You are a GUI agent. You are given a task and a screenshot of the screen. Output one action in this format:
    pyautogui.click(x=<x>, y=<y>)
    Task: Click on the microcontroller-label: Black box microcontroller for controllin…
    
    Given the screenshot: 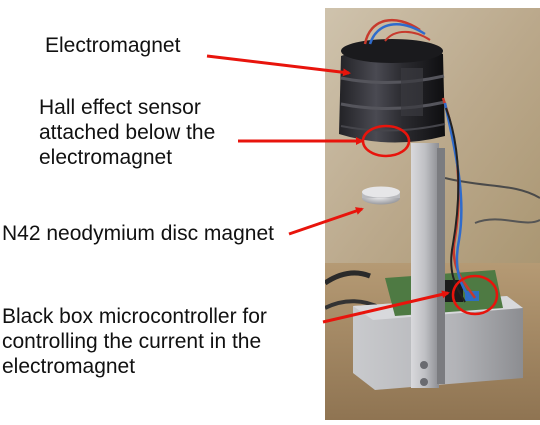 What is the action you would take?
    pyautogui.click(x=134, y=341)
    